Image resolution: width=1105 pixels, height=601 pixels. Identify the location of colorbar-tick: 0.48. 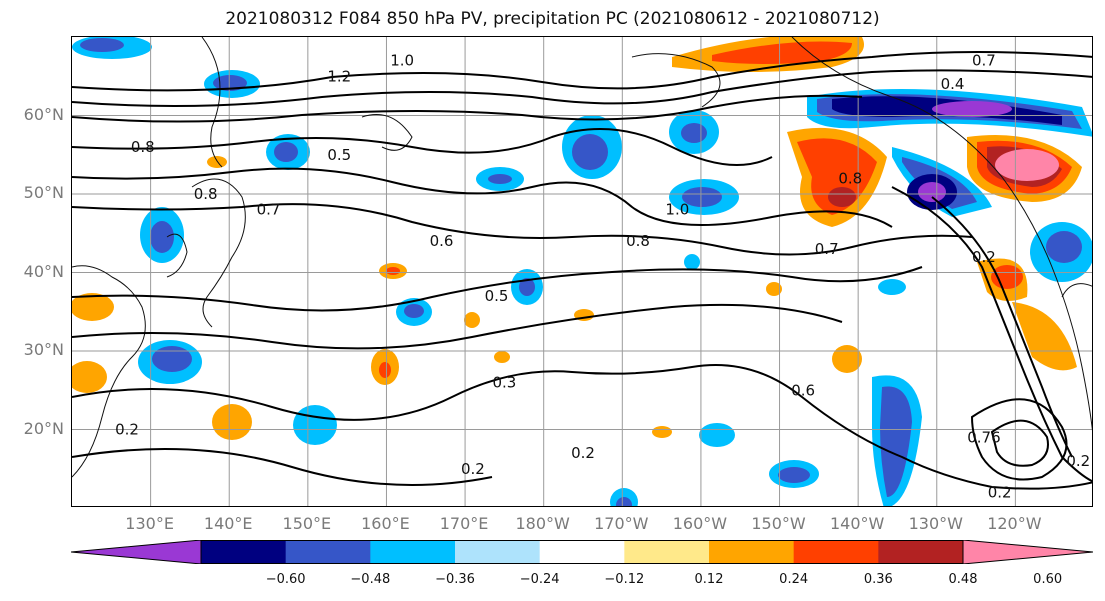
(963, 579).